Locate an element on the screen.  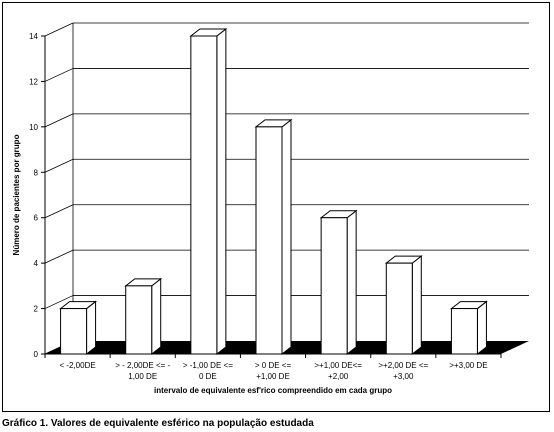
y-tick-label: 12 is located at coordinates (33, 81).